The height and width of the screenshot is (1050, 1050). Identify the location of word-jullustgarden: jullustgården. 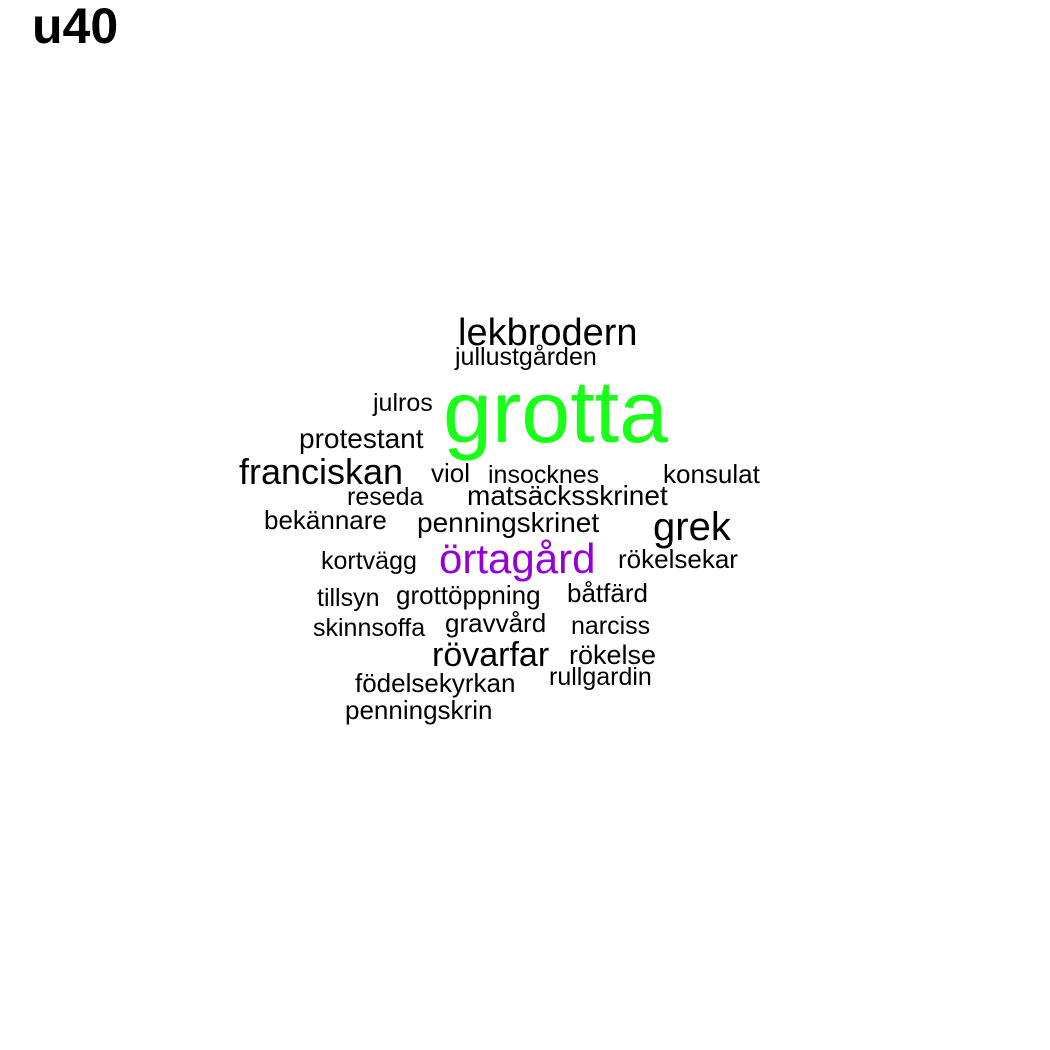
(526, 357).